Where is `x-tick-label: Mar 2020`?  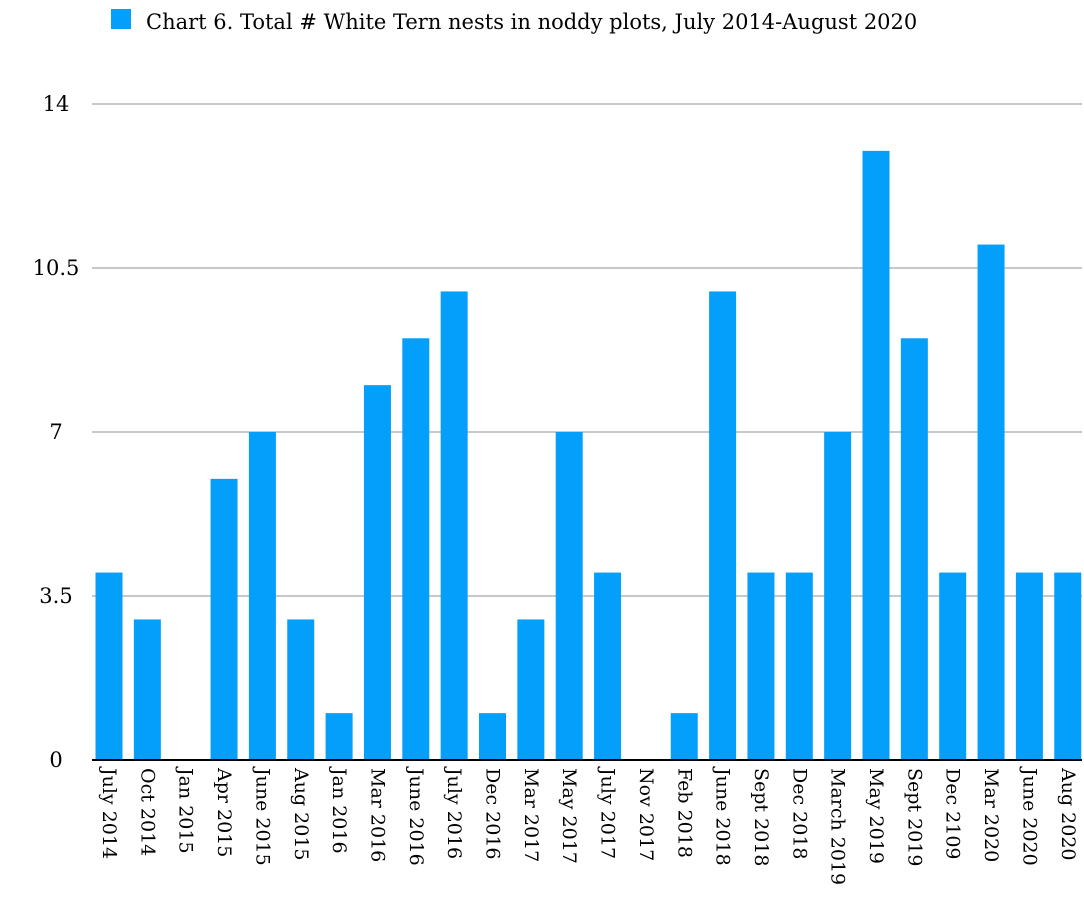 x-tick-label: Mar 2020 is located at coordinates (991, 815).